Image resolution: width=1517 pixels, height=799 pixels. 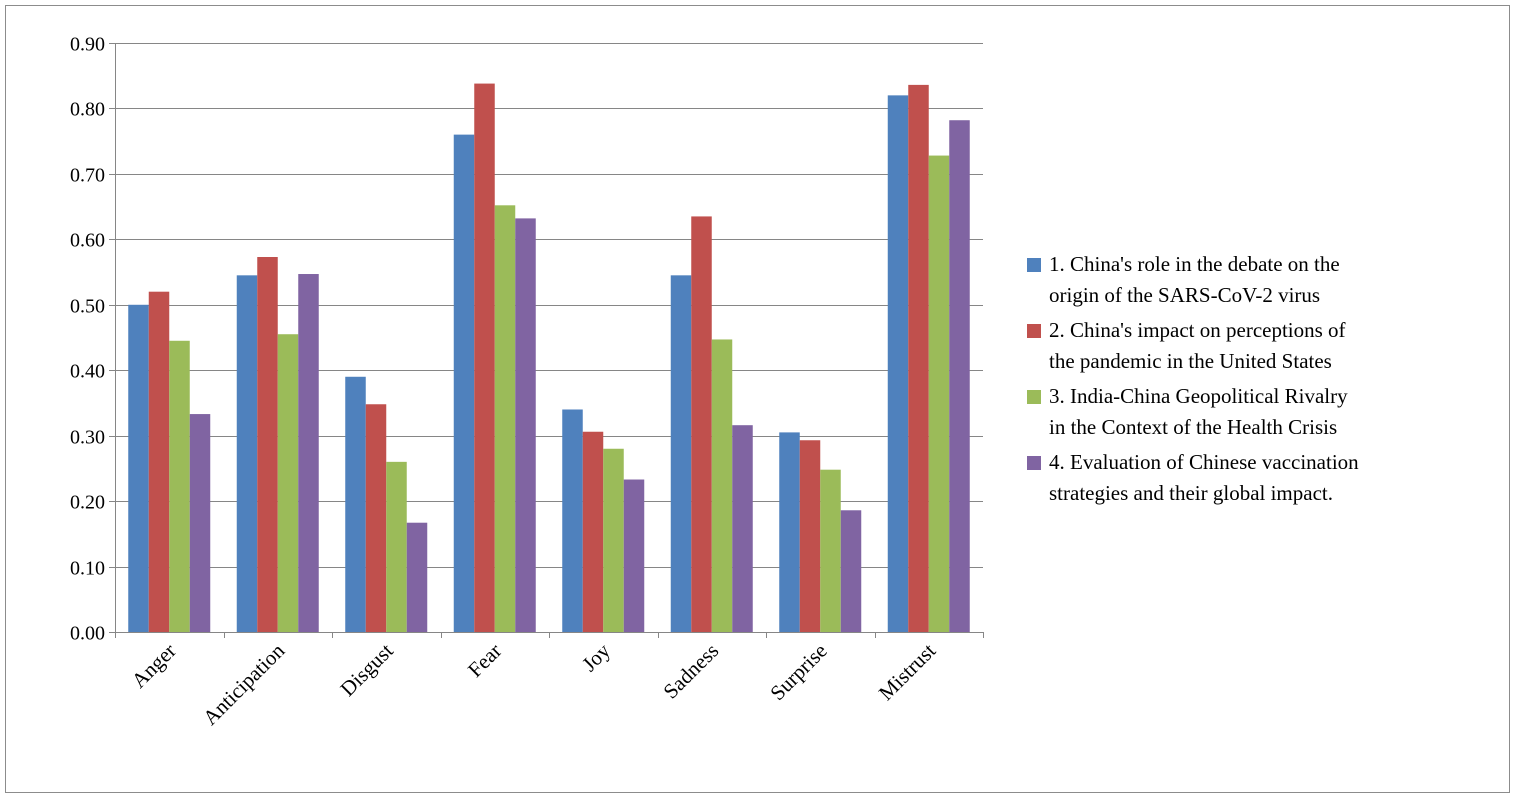 I want to click on bar-series-4-anticipation, so click(x=308, y=453).